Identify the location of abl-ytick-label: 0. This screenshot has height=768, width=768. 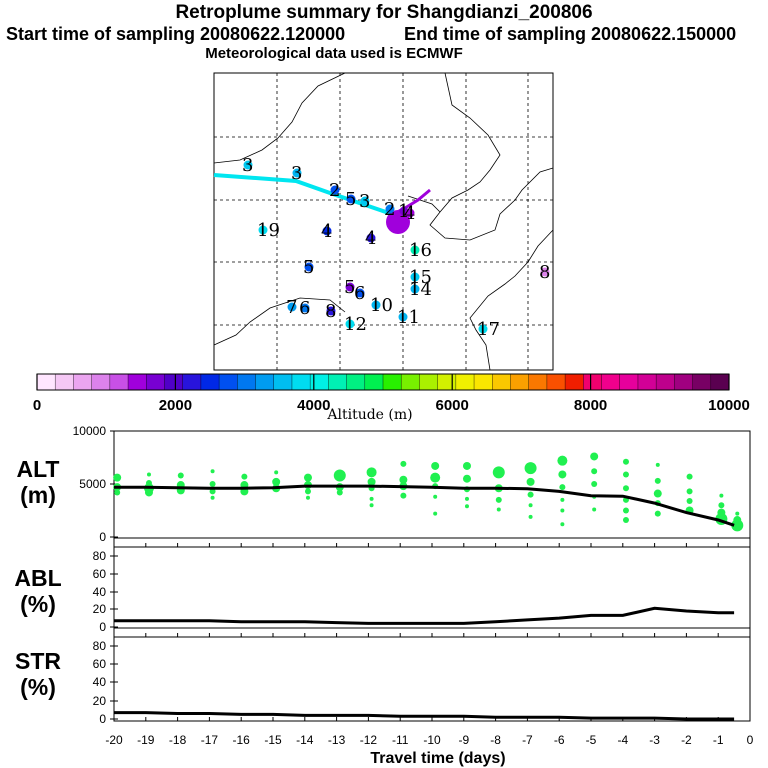
(102, 627).